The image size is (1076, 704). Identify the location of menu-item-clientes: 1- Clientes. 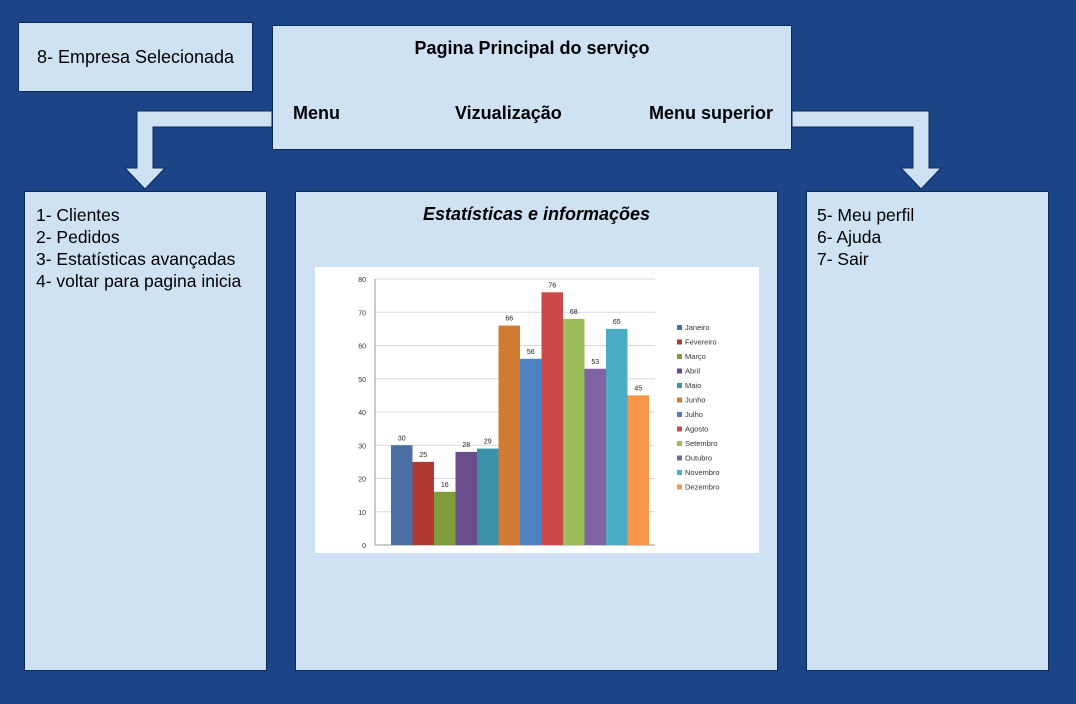
(78, 215).